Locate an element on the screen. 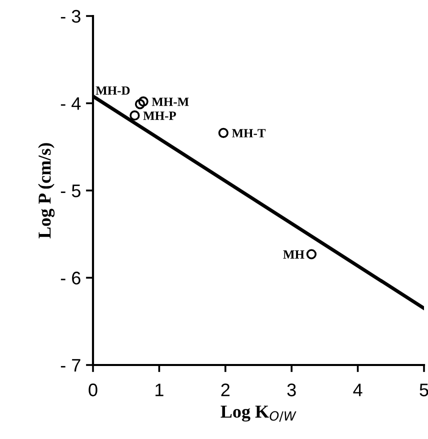 The height and width of the screenshot is (439, 428). x-tick-label: 5 is located at coordinates (424, 390).